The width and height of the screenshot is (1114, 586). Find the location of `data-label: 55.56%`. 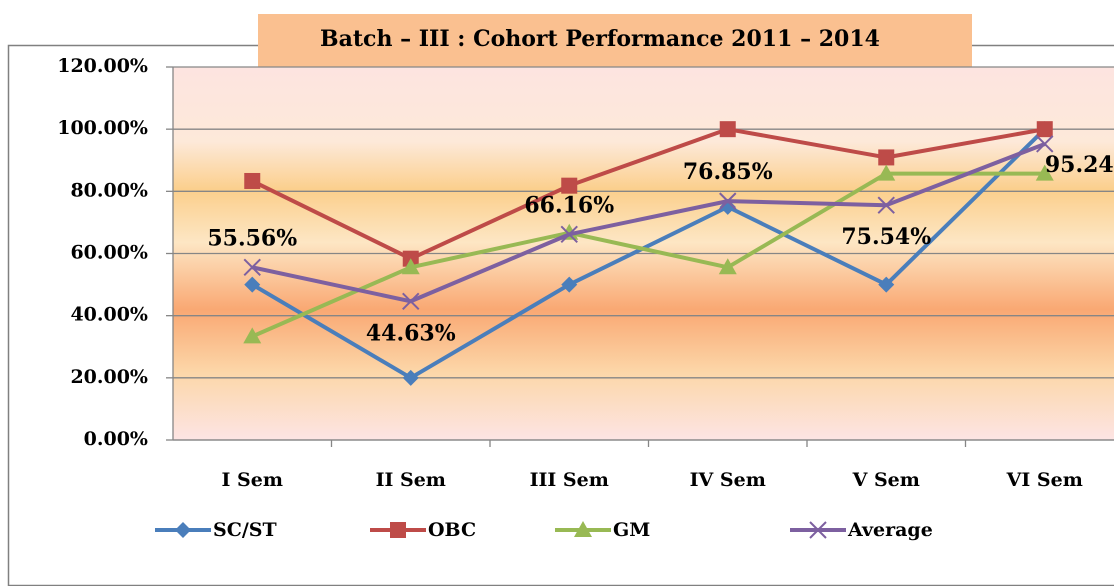

data-label: 55.56% is located at coordinates (252, 238).